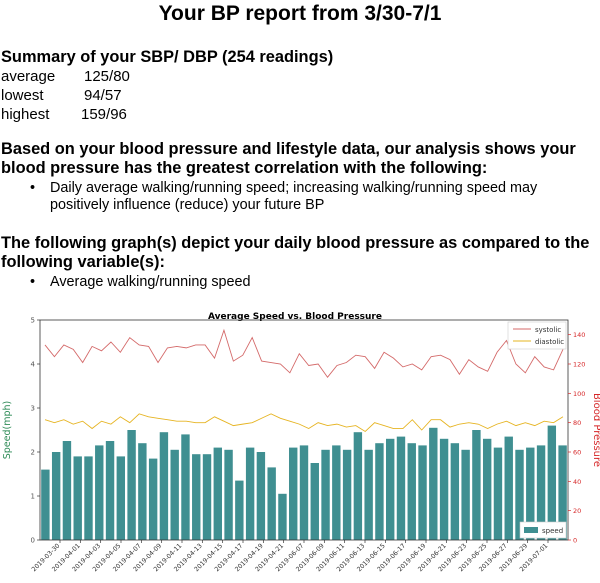 The image size is (600, 583). I want to click on graph-bullet: • Average walking/running speed, so click(298, 282).